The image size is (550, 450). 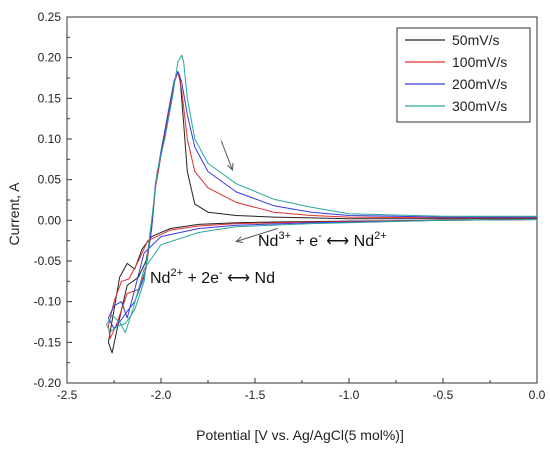 What do you see at coordinates (475, 40) in the screenshot?
I see `legend-label: 50mV/s` at bounding box center [475, 40].